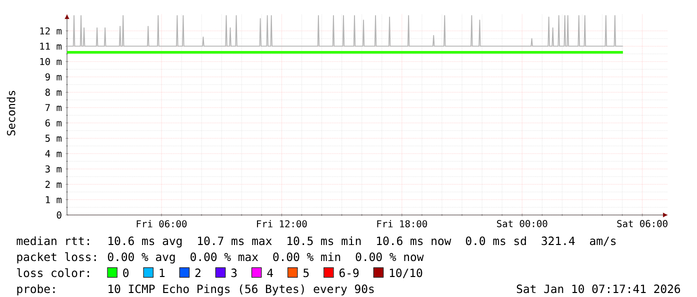 This screenshot has height=297, width=697. What do you see at coordinates (54, 184) in the screenshot?
I see `y-tick-label: 2 m` at bounding box center [54, 184].